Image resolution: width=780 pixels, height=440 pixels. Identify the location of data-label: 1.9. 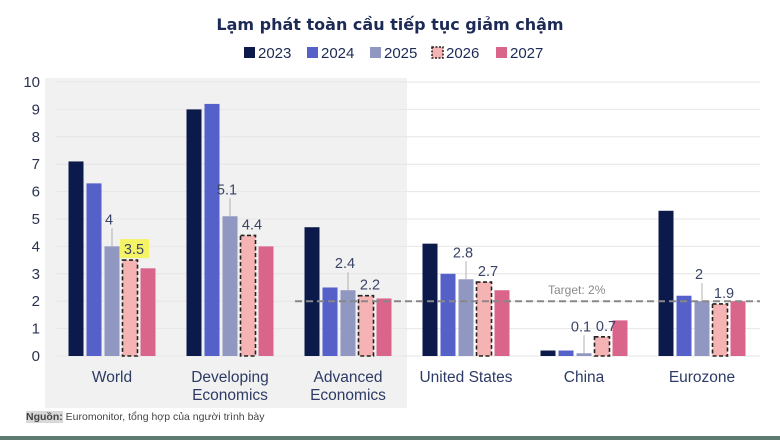
(724, 294).